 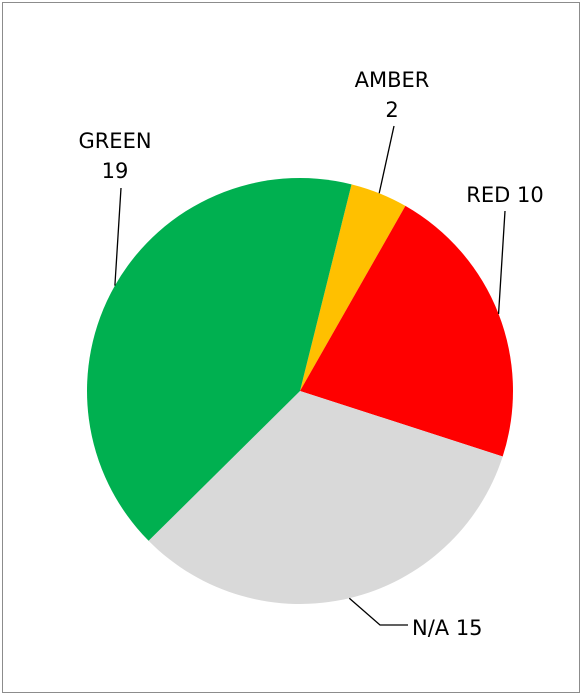 I want to click on data-label-amber-name: AMBER, so click(x=392, y=80).